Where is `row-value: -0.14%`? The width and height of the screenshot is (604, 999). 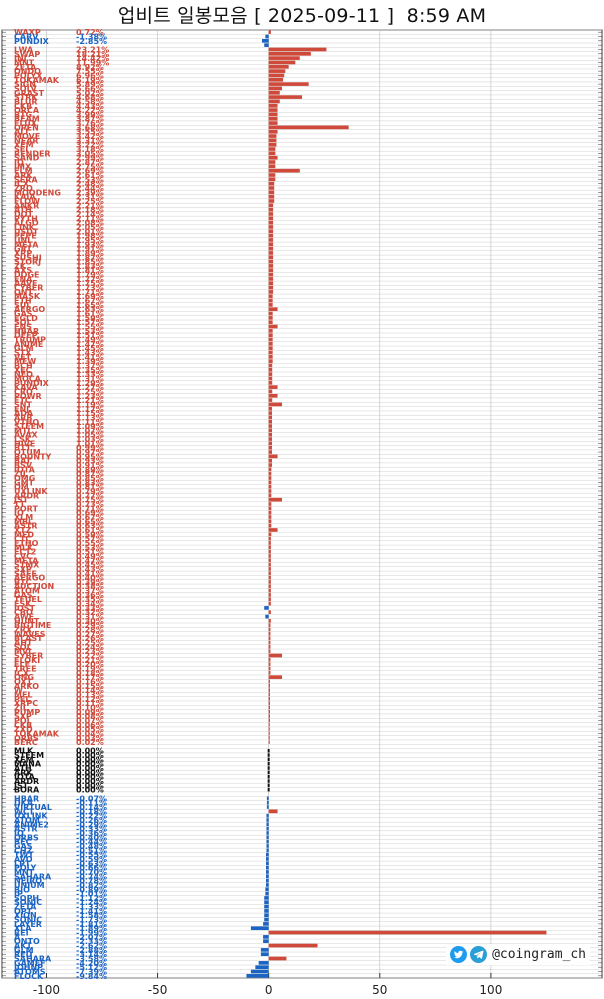 row-value: -0.14% is located at coordinates (91, 807).